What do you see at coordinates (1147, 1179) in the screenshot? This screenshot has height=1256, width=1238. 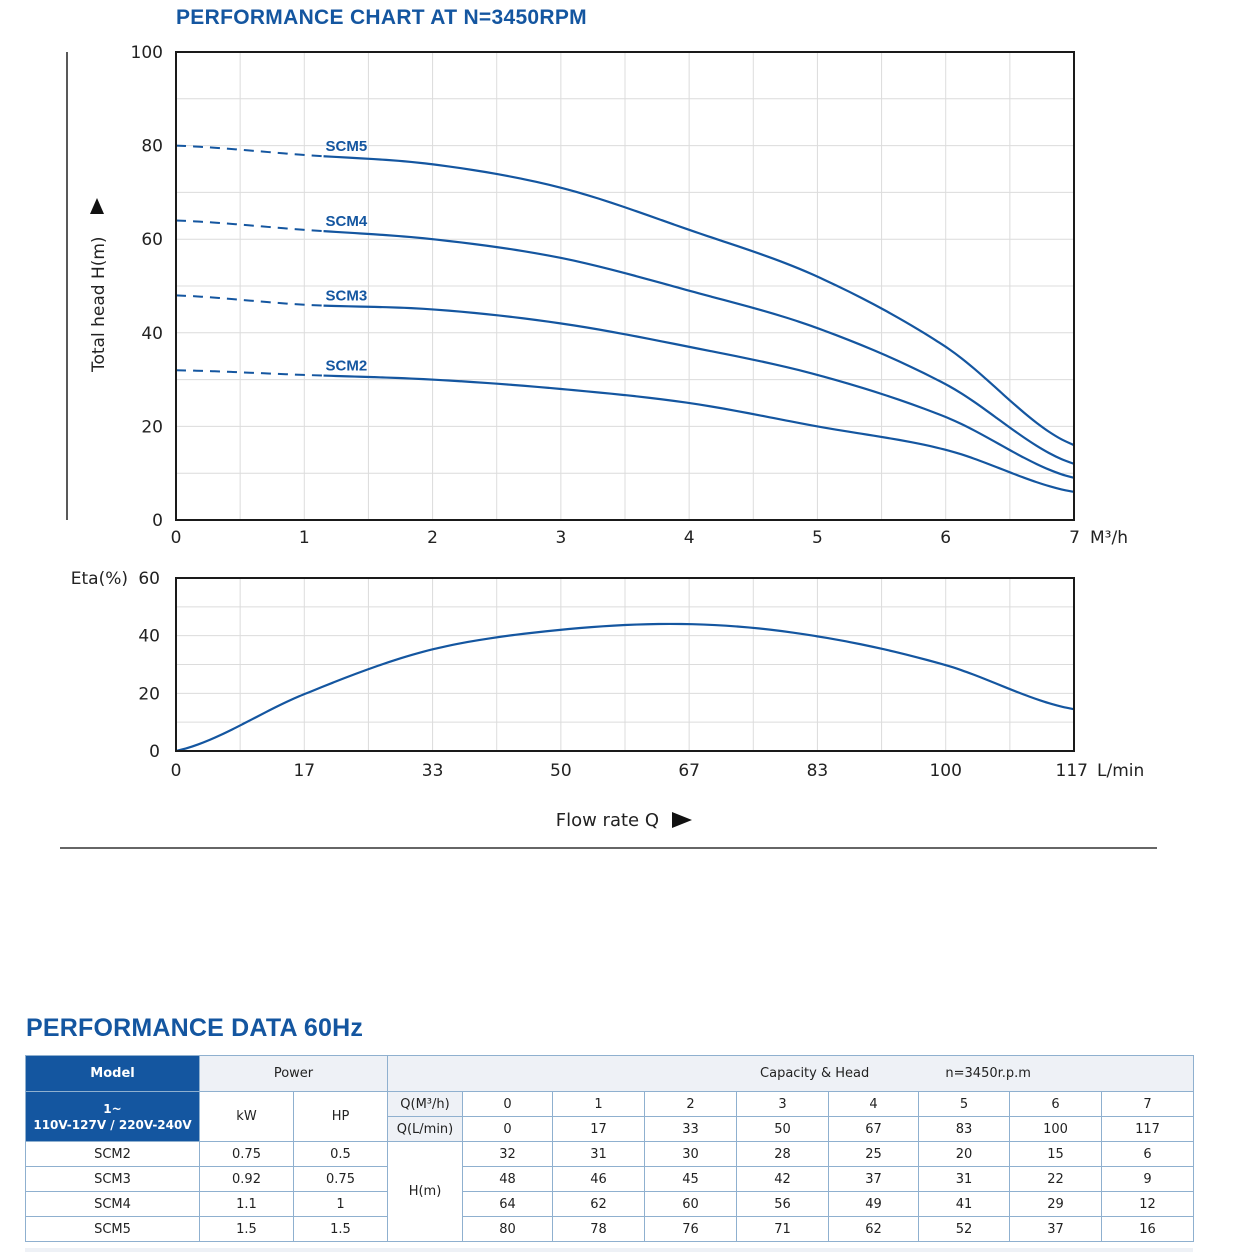 I see `head-cell: 9` at bounding box center [1147, 1179].